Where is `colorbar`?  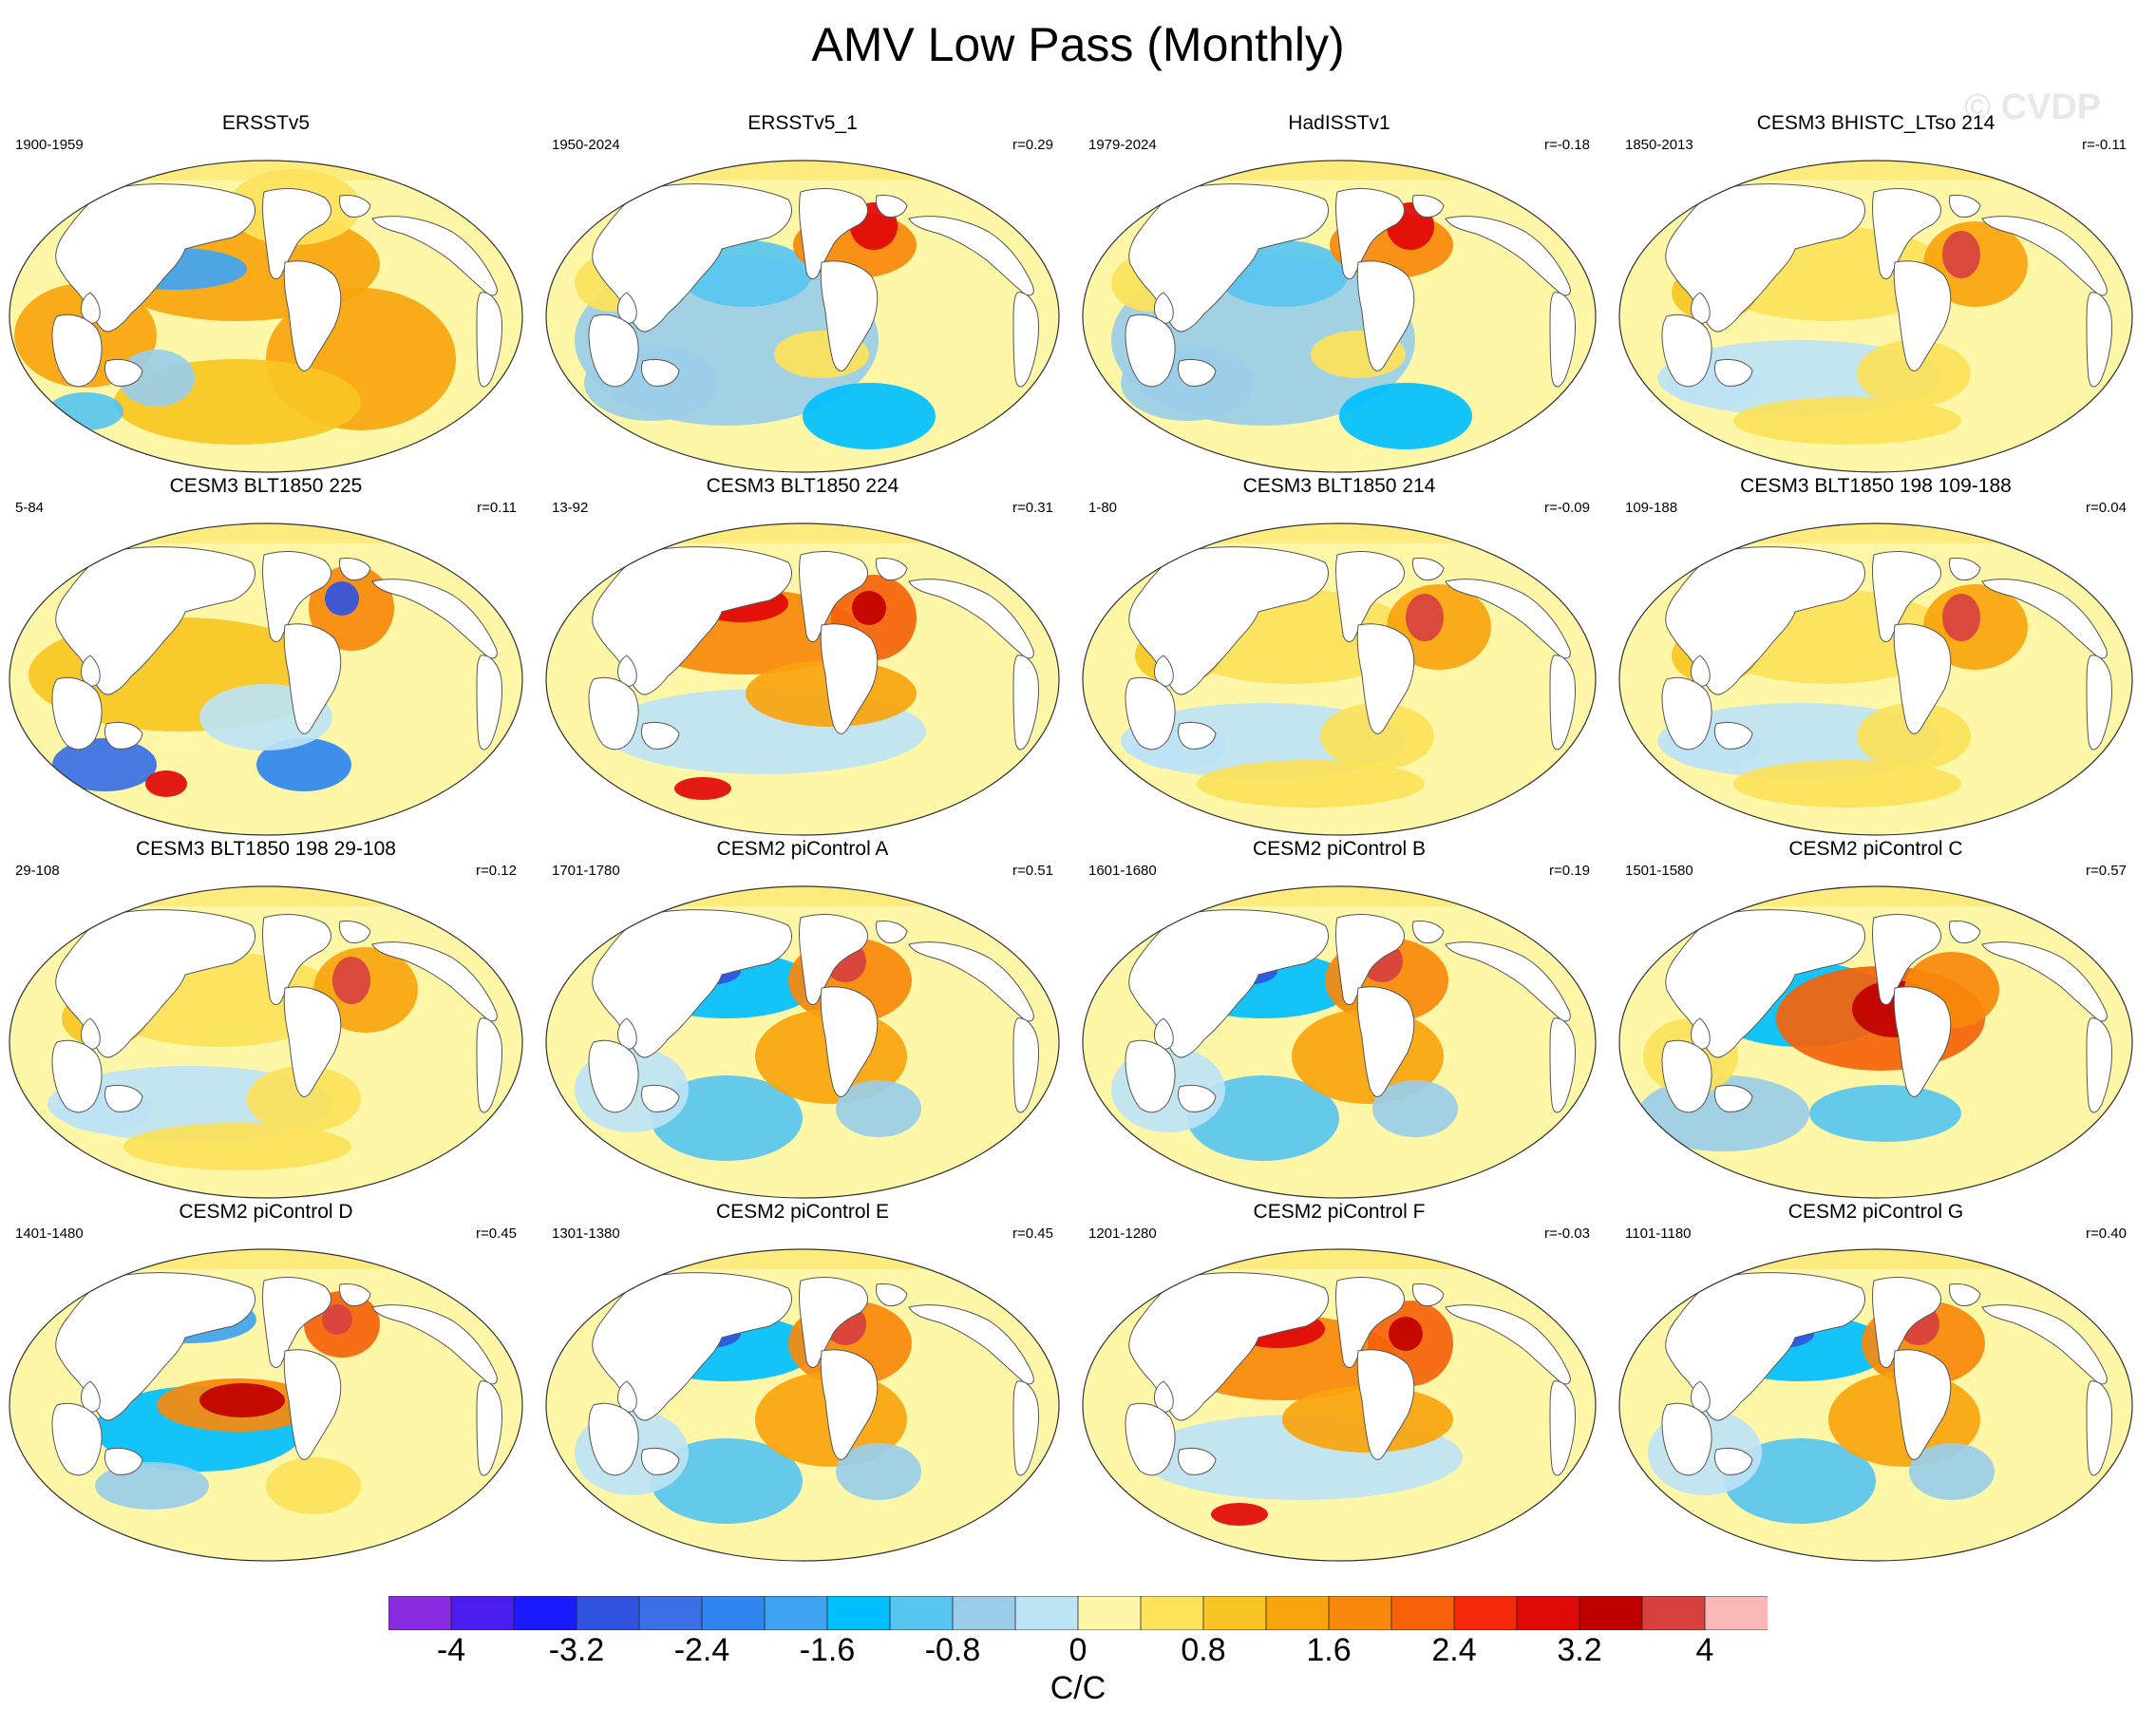 colorbar is located at coordinates (1078, 1613).